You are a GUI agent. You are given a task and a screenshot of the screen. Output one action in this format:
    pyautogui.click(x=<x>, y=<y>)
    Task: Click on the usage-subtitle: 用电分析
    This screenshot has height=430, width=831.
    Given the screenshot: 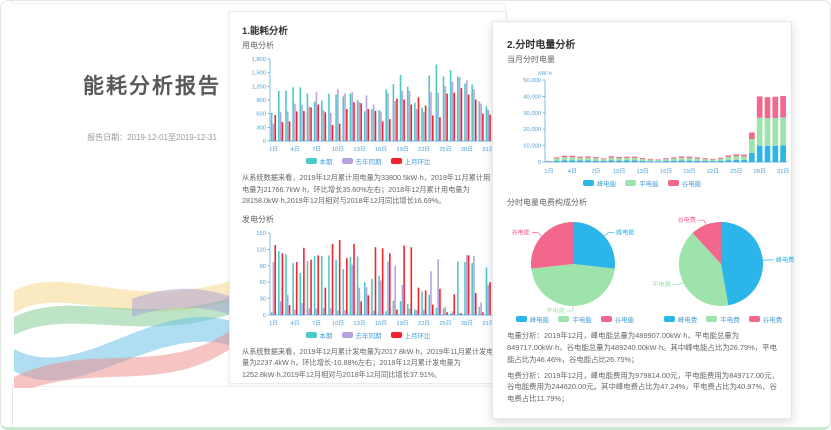 What is the action you would take?
    pyautogui.click(x=258, y=45)
    